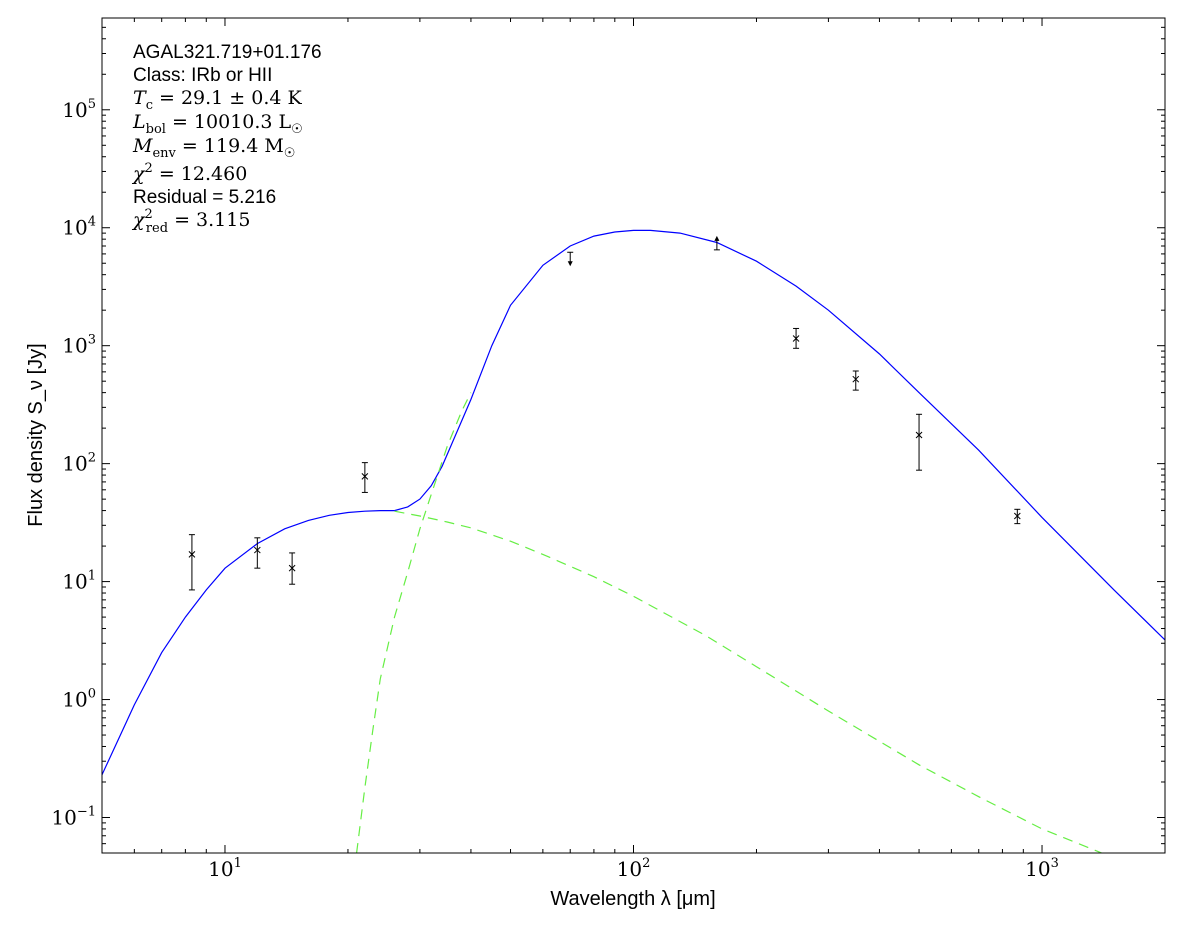 The image size is (1200, 933). I want to click on class-label: Class: IRb or HII, so click(202, 75).